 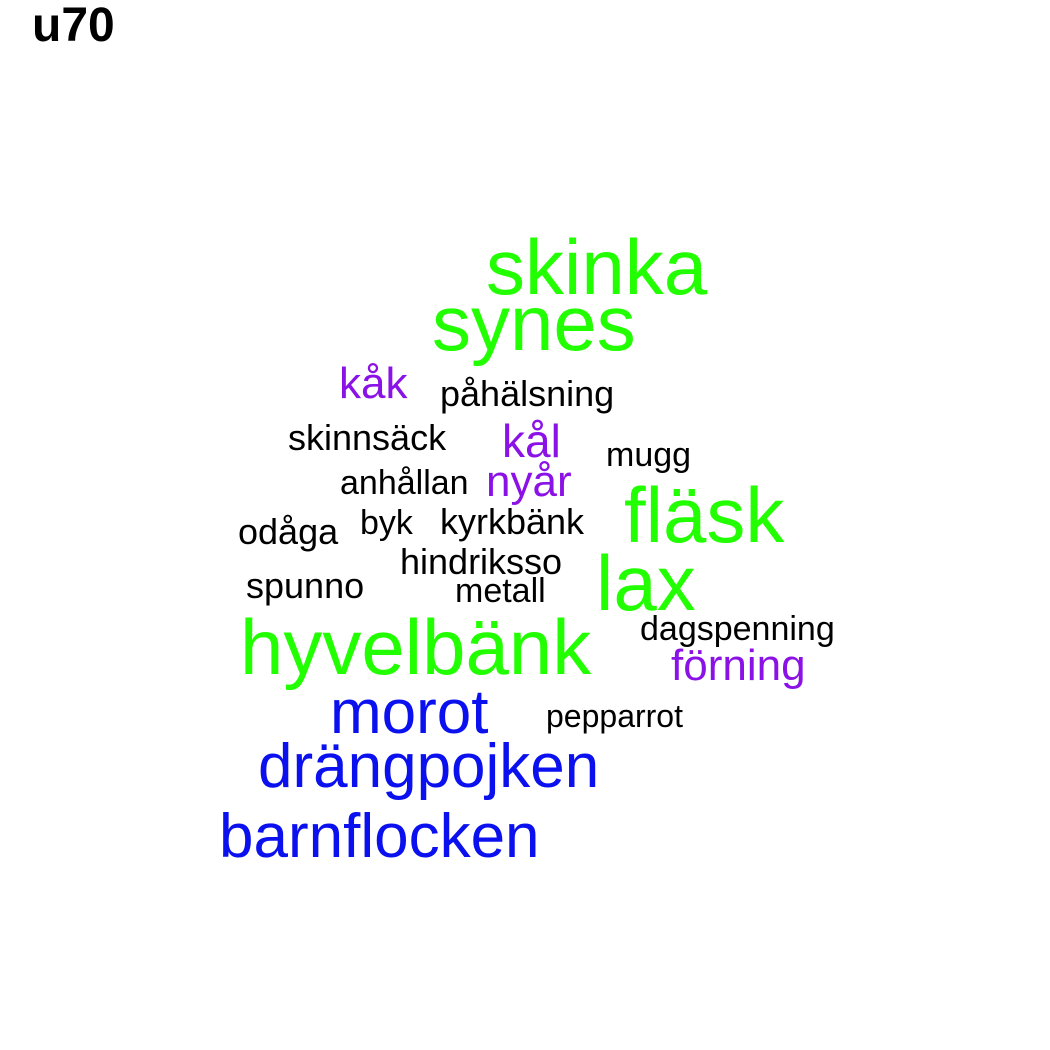 I want to click on word-morot: morot, so click(x=409, y=712).